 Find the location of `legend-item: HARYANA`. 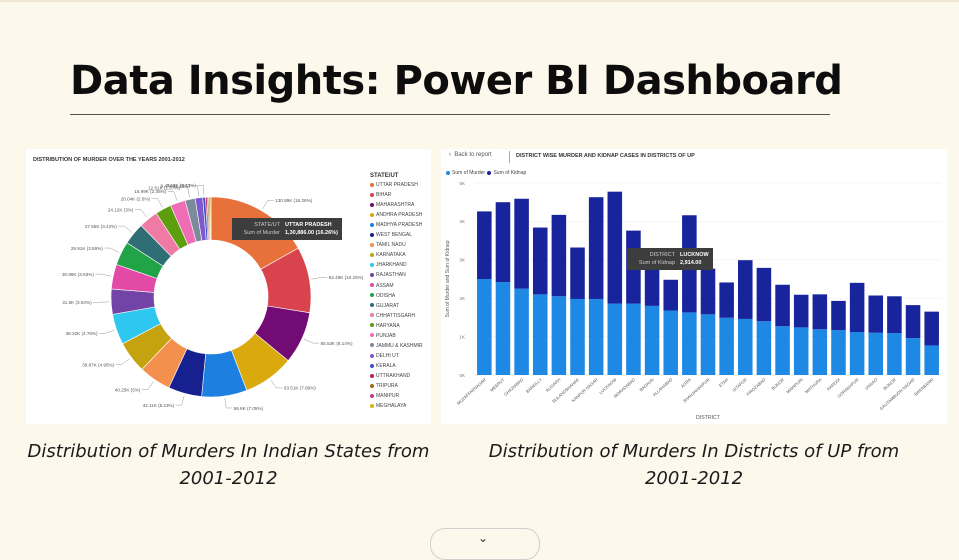

legend-item: HARYANA is located at coordinates (385, 326).